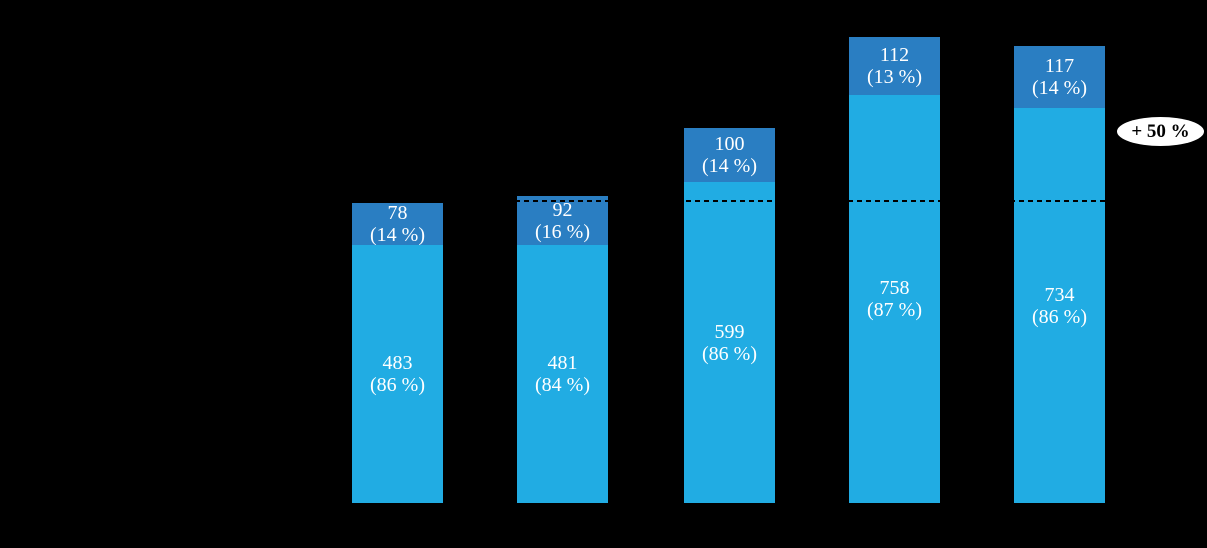 Image resolution: width=1207 pixels, height=548 pixels. What do you see at coordinates (894, 77) in the screenshot?
I see `bar4-top-percent: (13 %)` at bounding box center [894, 77].